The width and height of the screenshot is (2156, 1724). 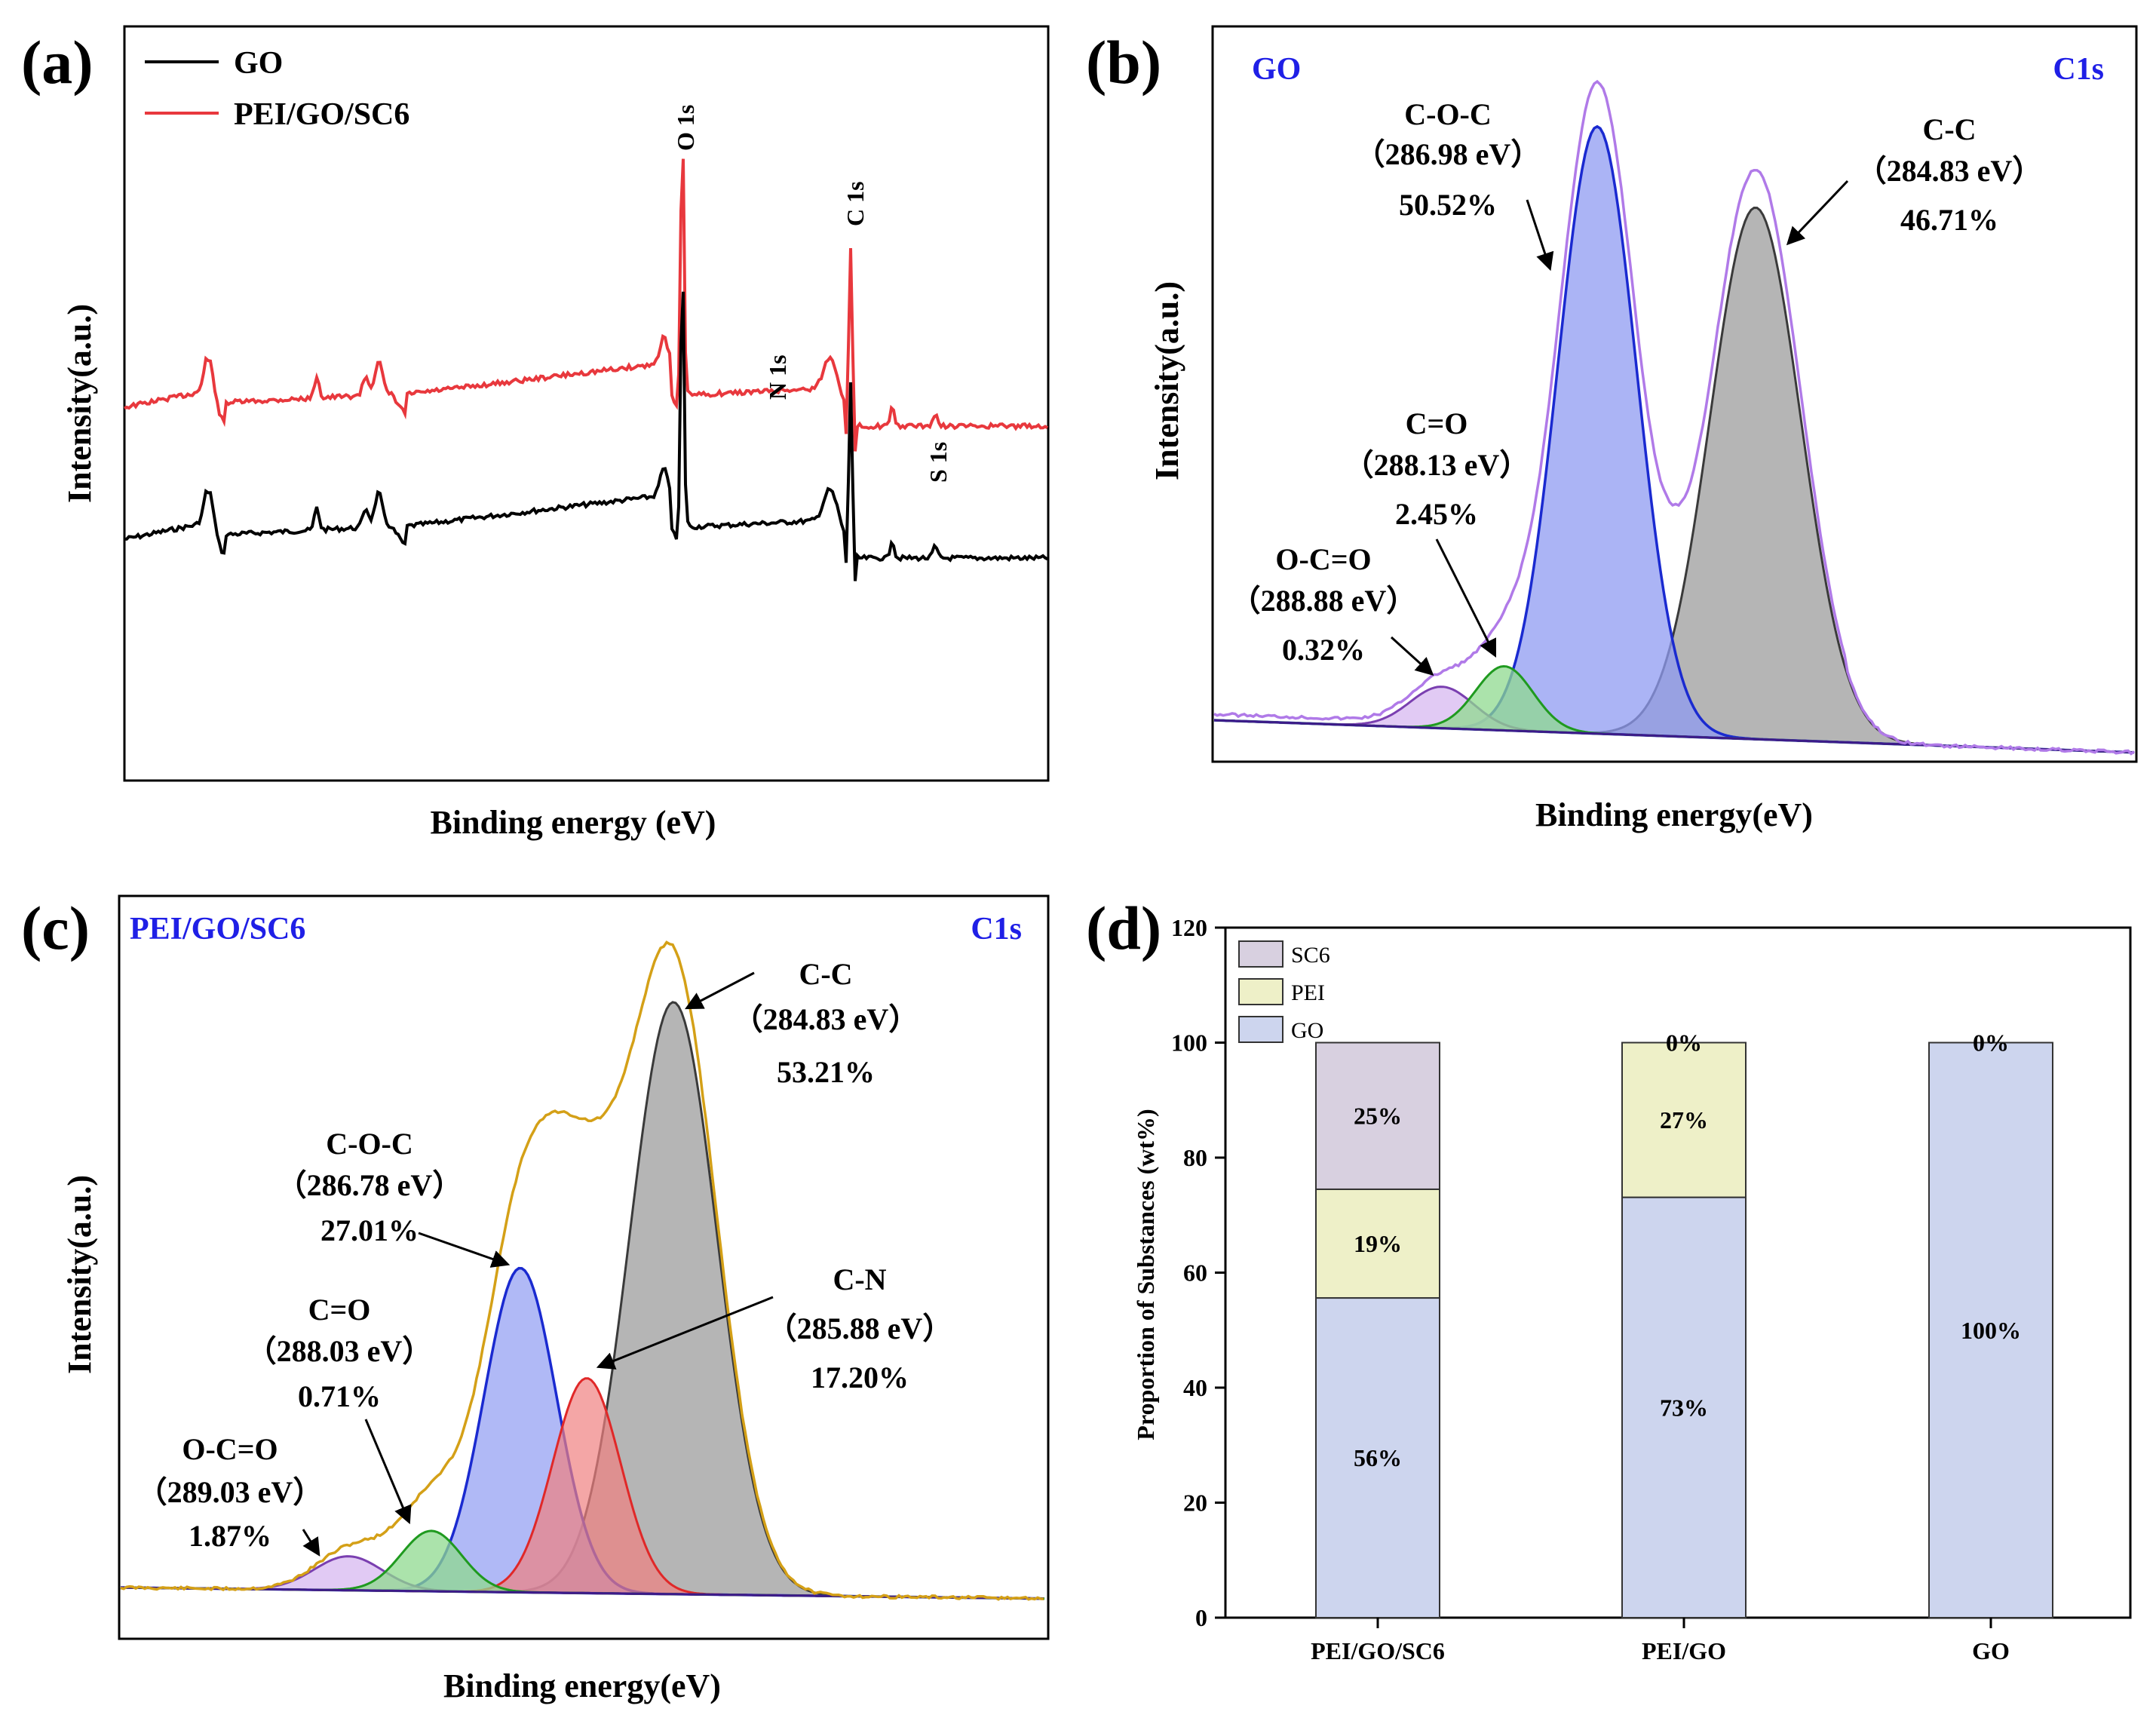 I want to click on panel-d-label: (d), so click(x=1124, y=928).